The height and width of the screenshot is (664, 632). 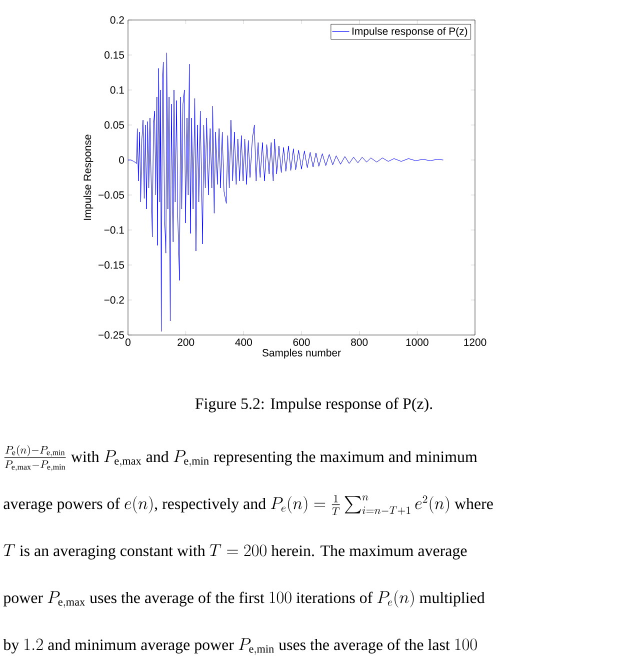 What do you see at coordinates (88, 177) in the screenshot?
I see `y-axis-title: Impulse Response` at bounding box center [88, 177].